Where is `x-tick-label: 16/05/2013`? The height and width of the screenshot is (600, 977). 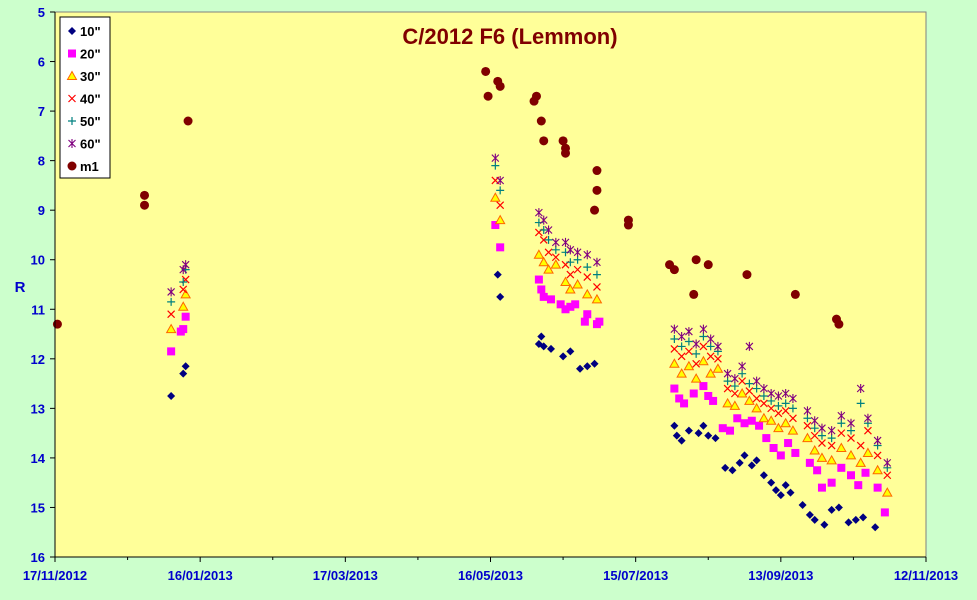
x-tick-label: 16/05/2013 is located at coordinates (490, 575).